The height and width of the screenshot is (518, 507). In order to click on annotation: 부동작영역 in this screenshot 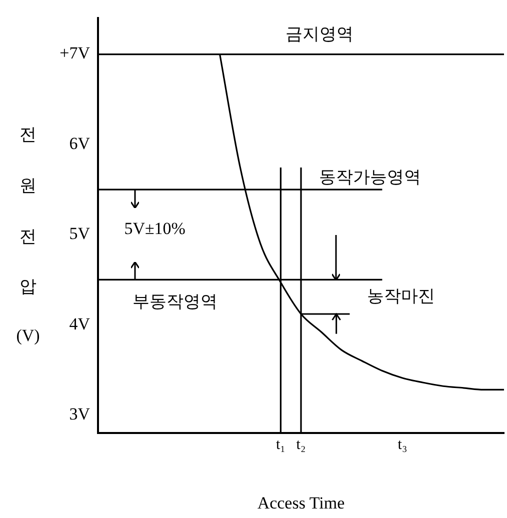, I will do `click(175, 301)`.